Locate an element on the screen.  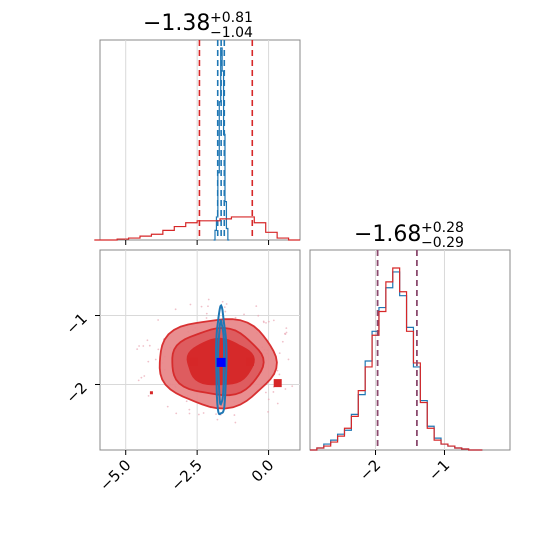
title-lower-error: −0.29 is located at coordinates (442, 243).